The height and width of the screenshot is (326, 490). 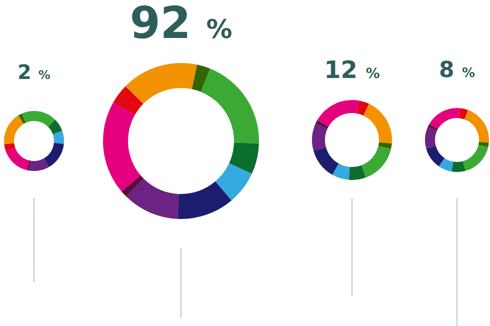 I want to click on chart-title: 8 %, so click(x=457, y=70).